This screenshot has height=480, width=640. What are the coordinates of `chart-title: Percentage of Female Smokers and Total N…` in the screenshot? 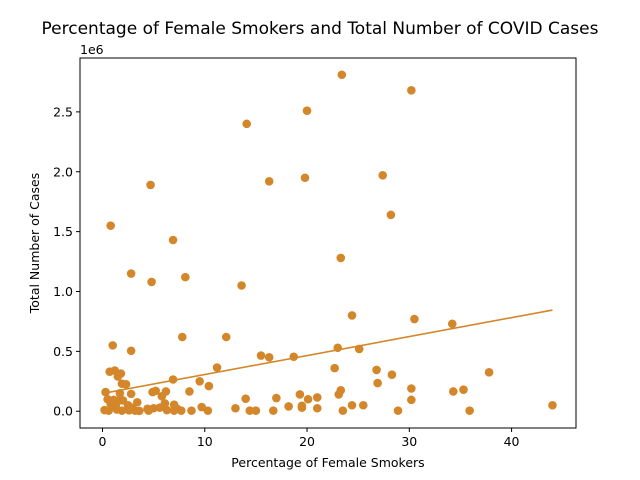 It's located at (320, 29).